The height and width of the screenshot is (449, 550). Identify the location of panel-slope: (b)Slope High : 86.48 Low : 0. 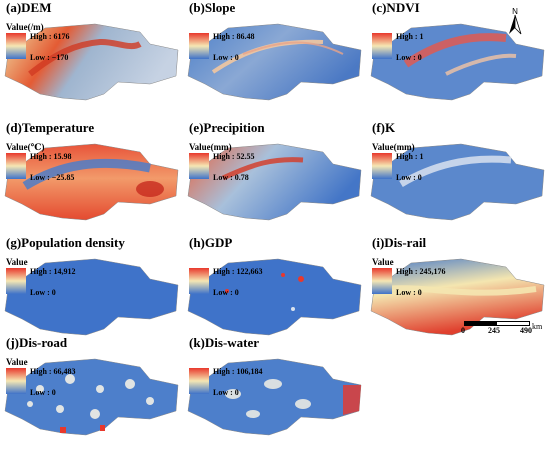
(273, 55).